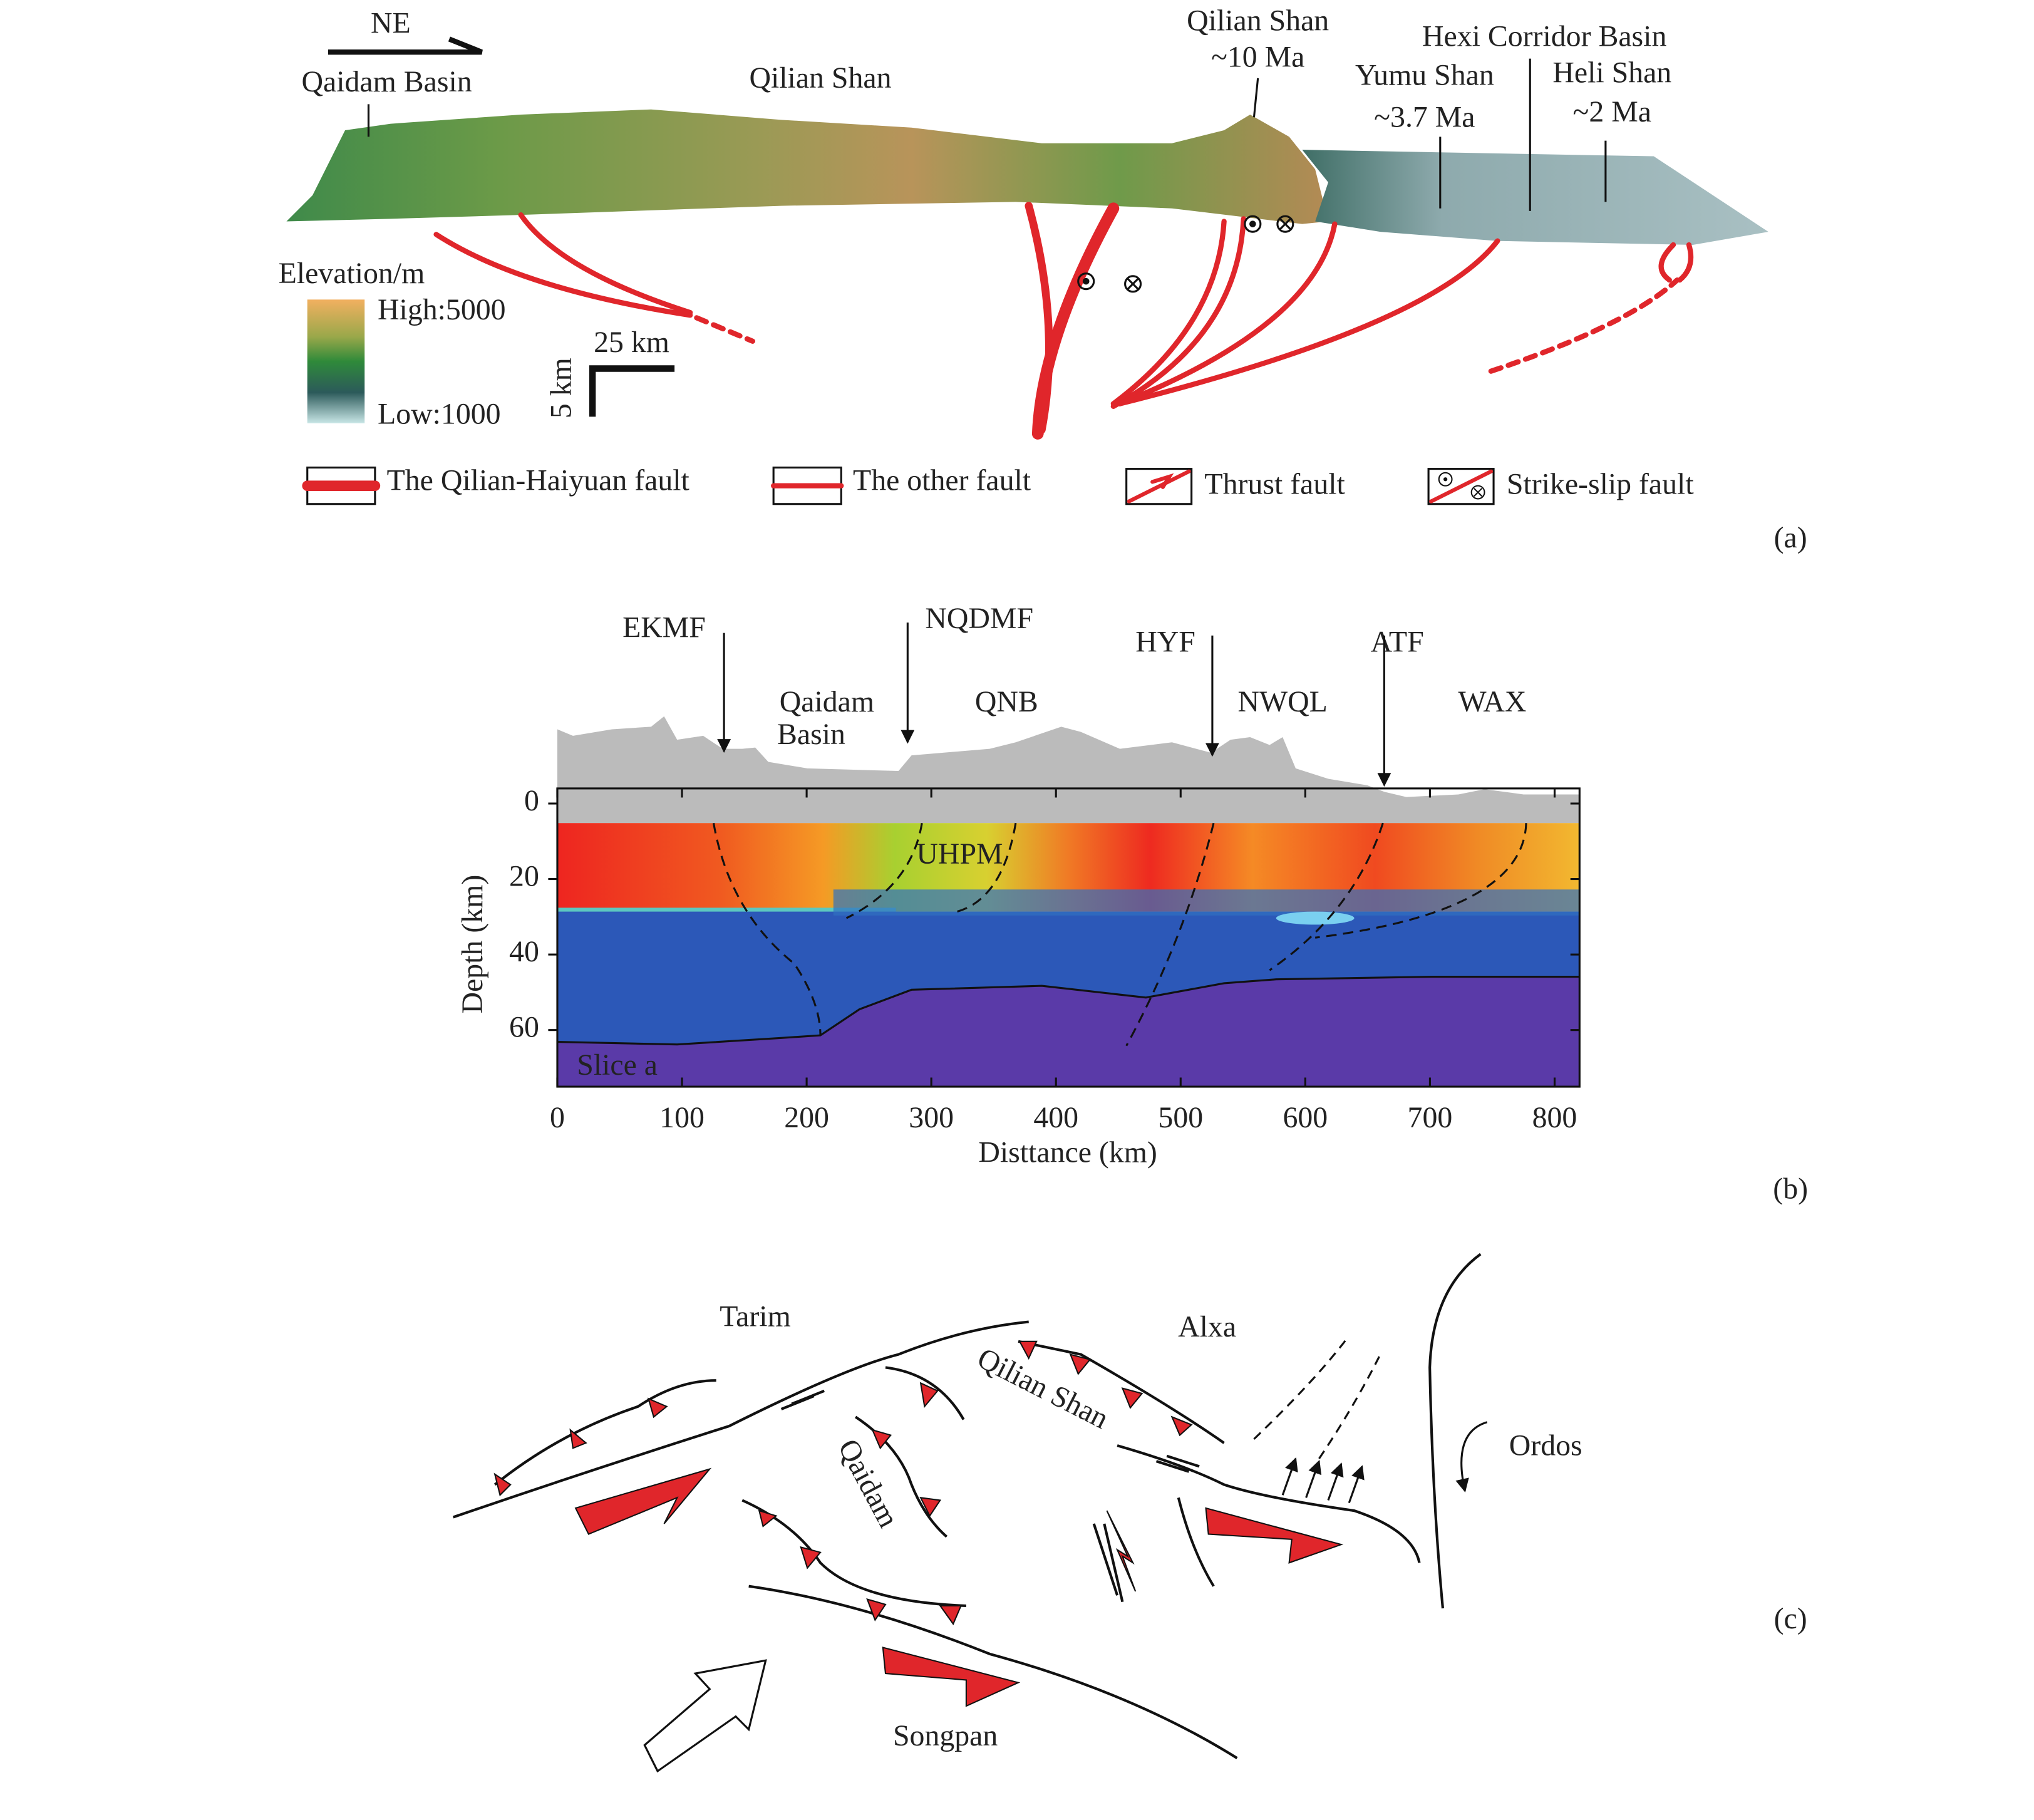 The image size is (2034, 1820). What do you see at coordinates (524, 877) in the screenshot?
I see `y-tick-label: 20` at bounding box center [524, 877].